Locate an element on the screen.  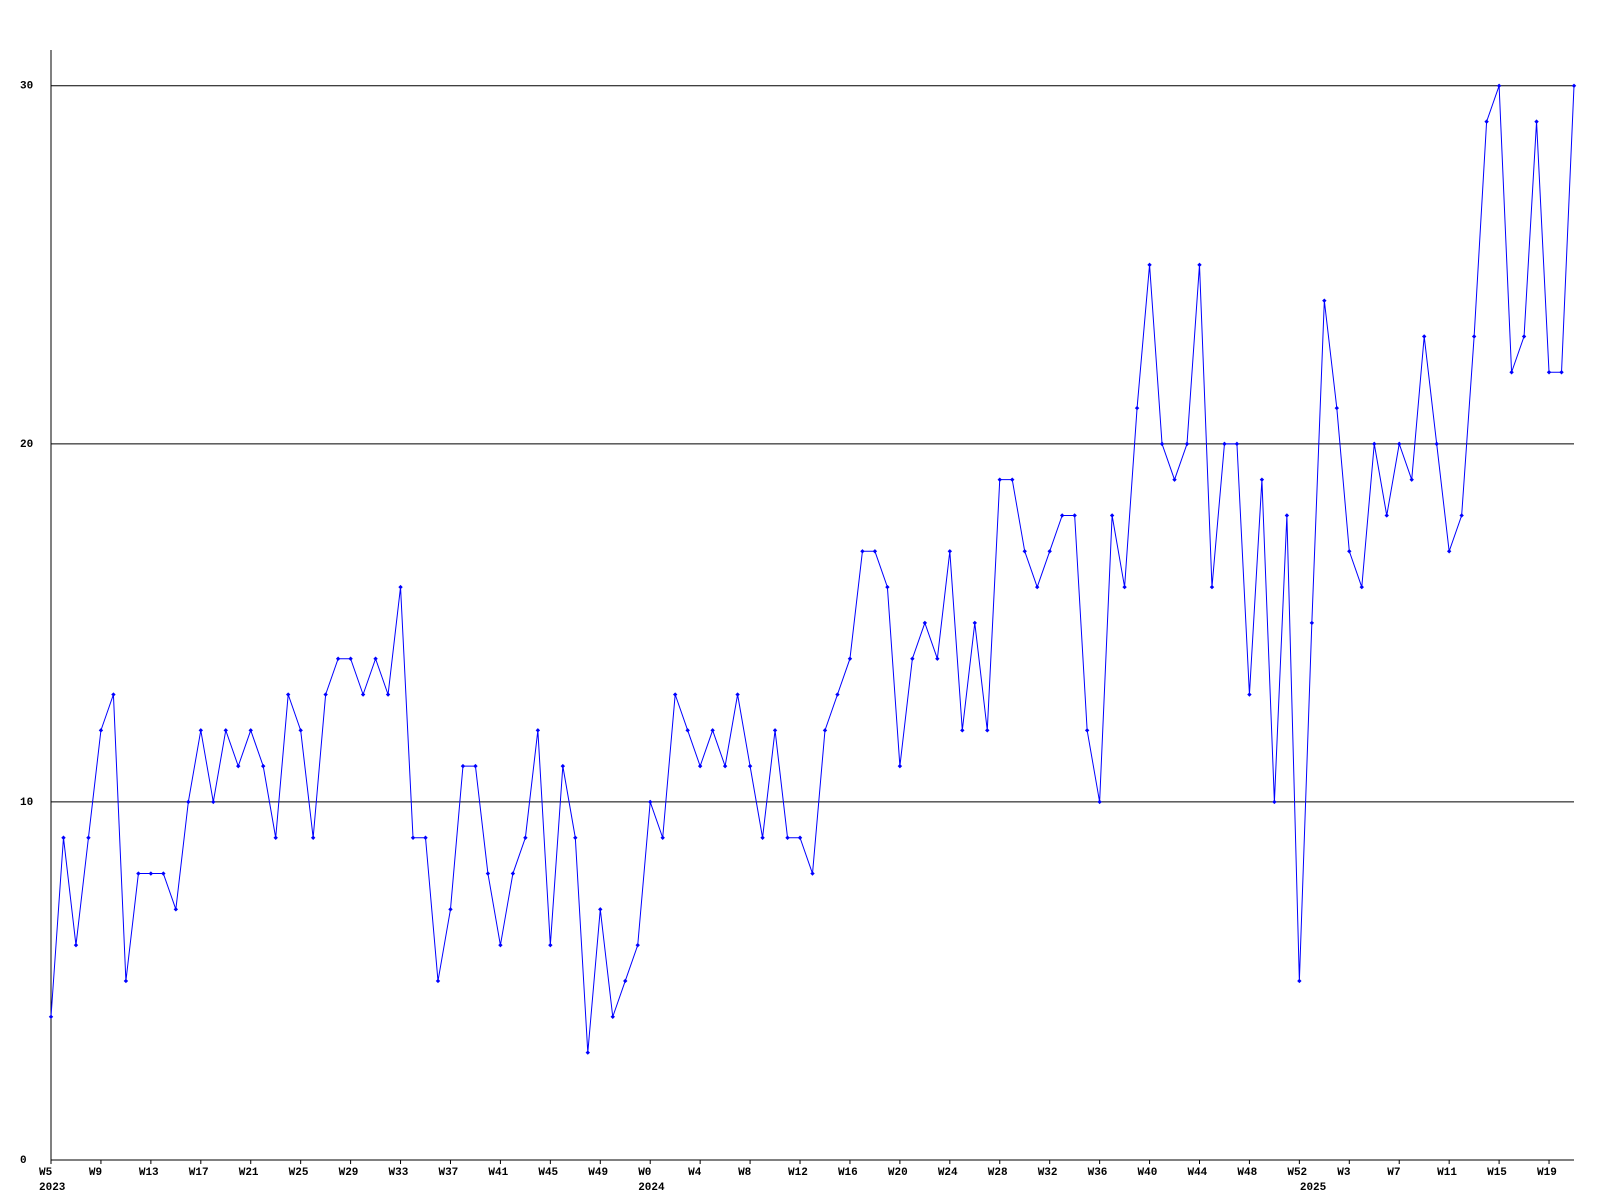
x-tick-label: W3 is located at coordinates (1344, 1173).